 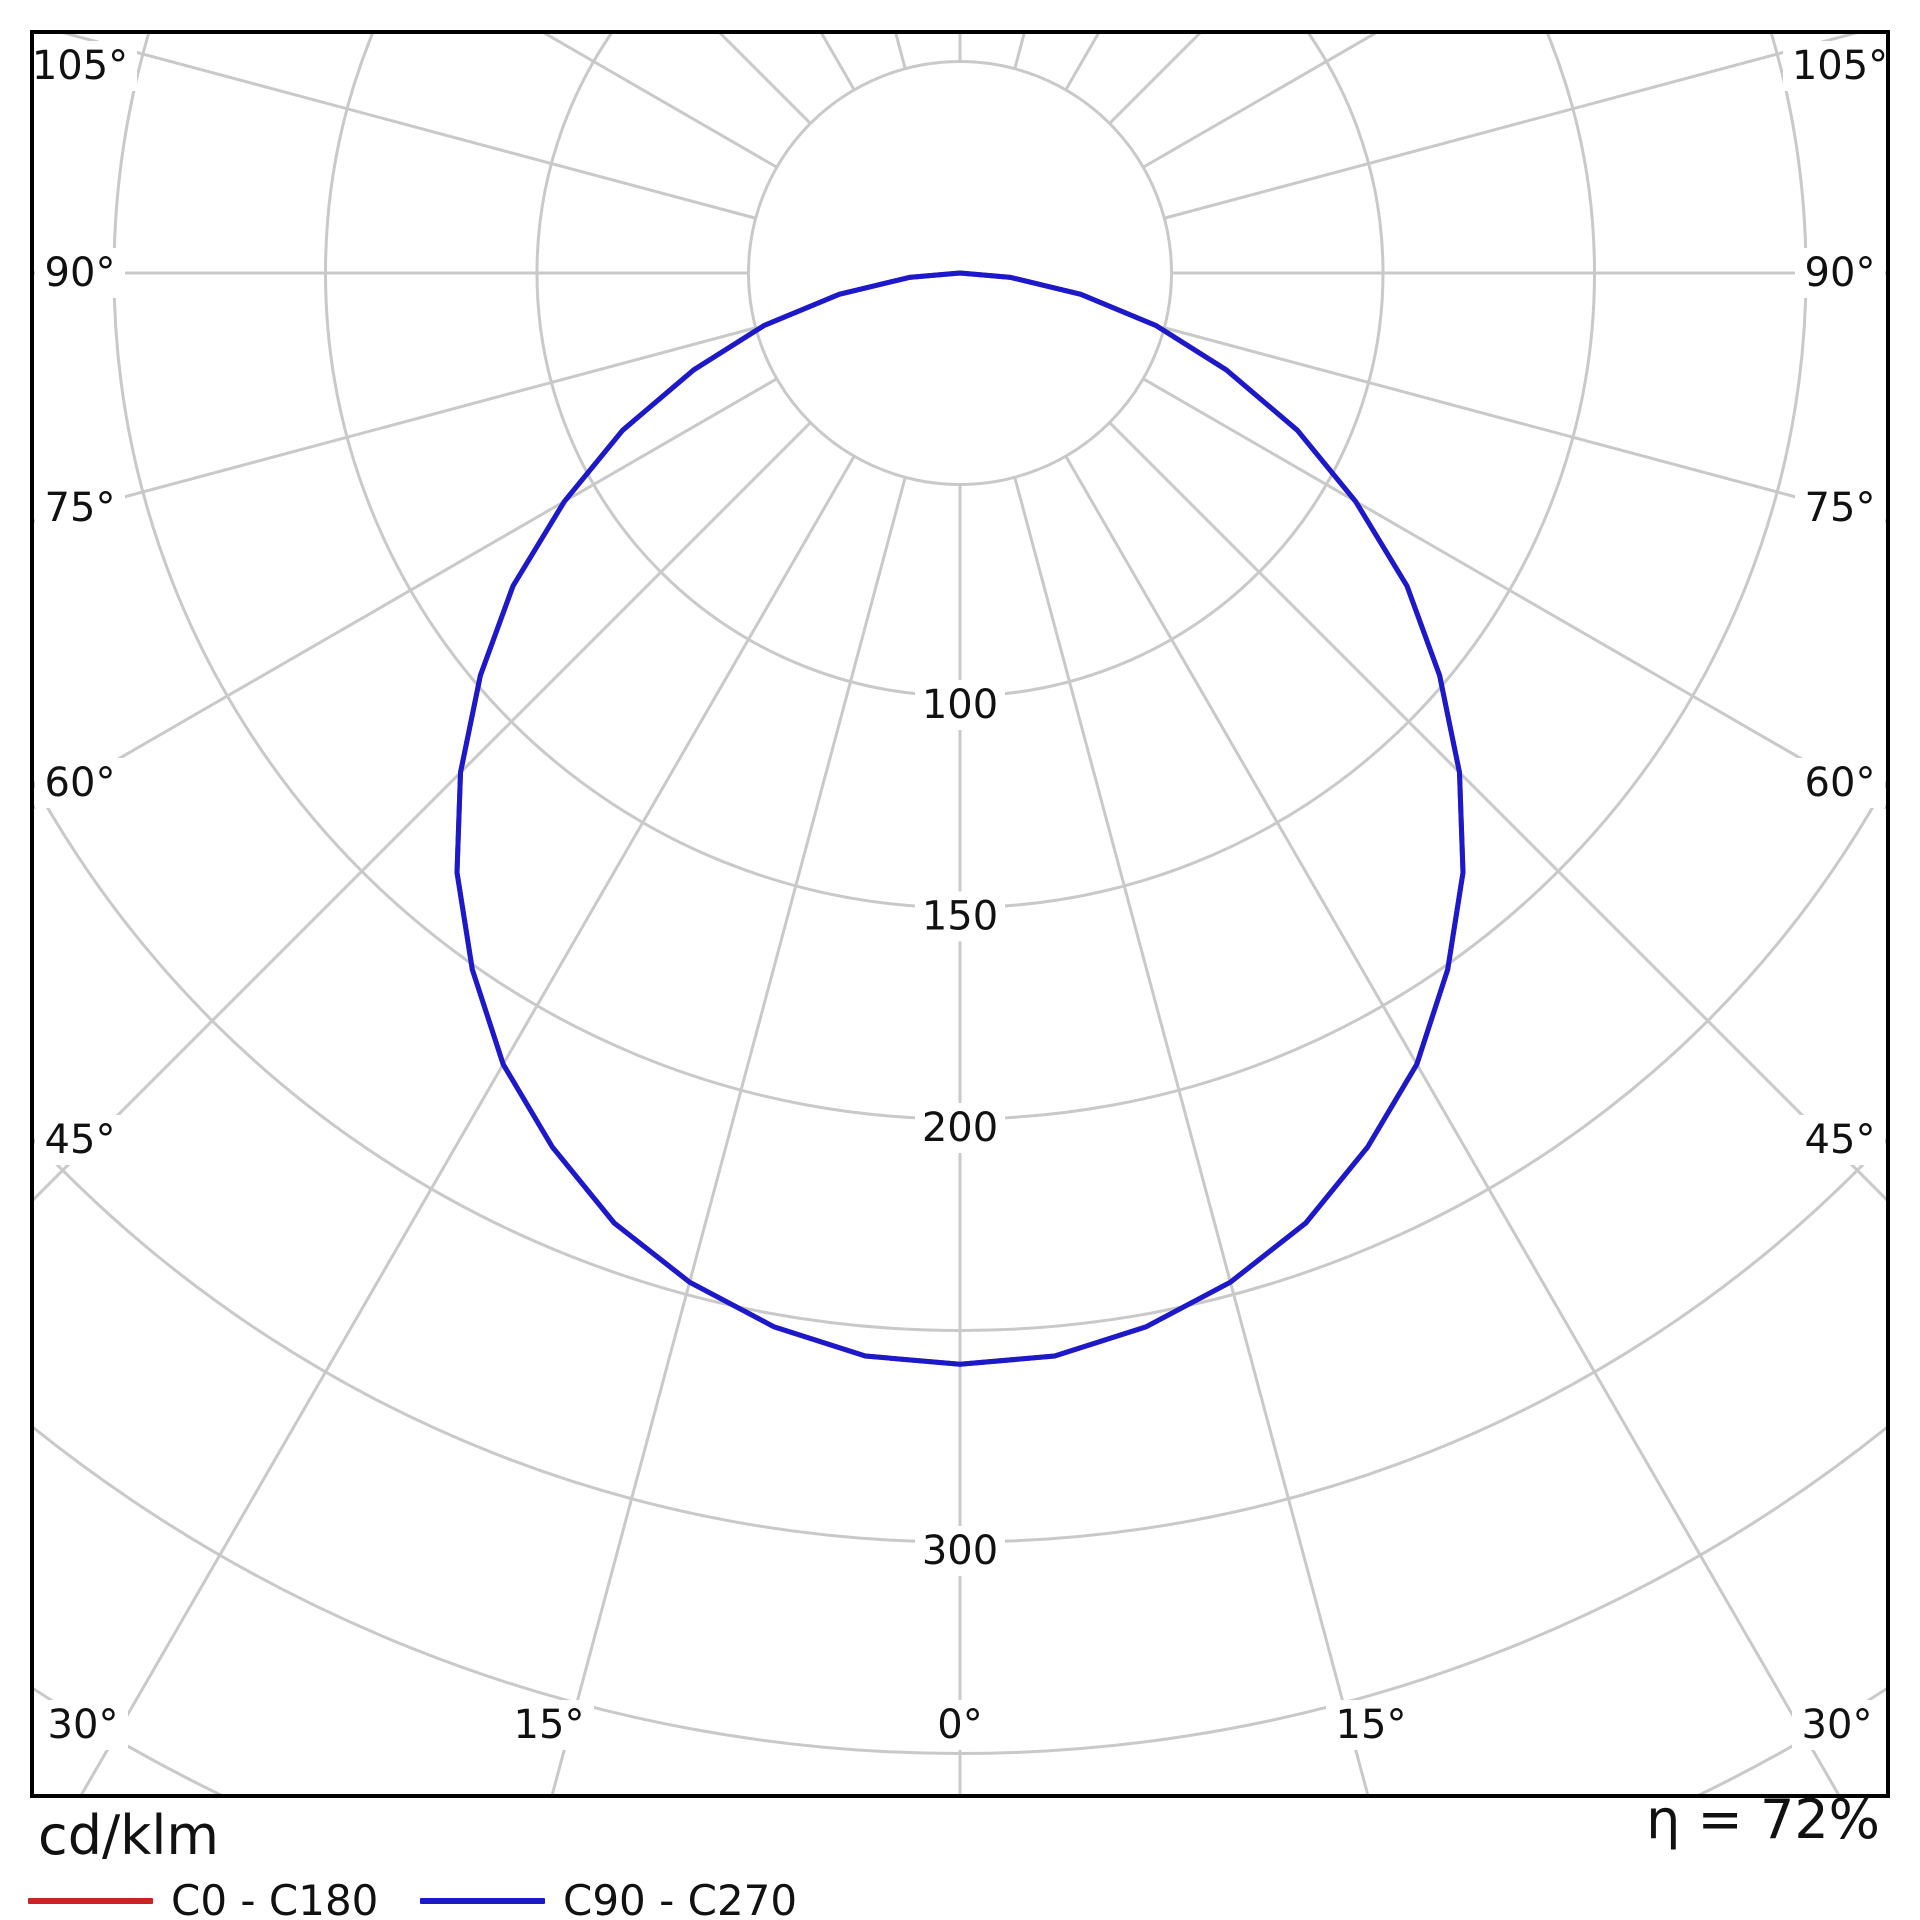 I want to click on legend-label-c0-c180: C0 - C180, so click(x=275, y=1898).